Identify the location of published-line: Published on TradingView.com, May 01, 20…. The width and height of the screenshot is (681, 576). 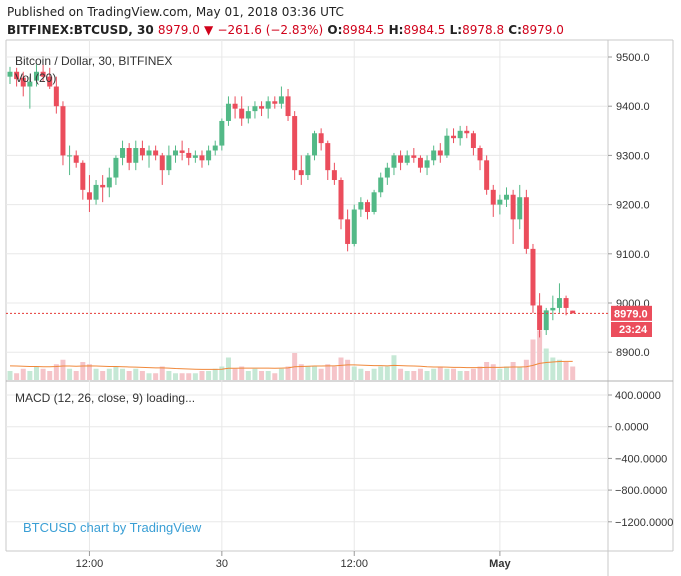
(175, 12).